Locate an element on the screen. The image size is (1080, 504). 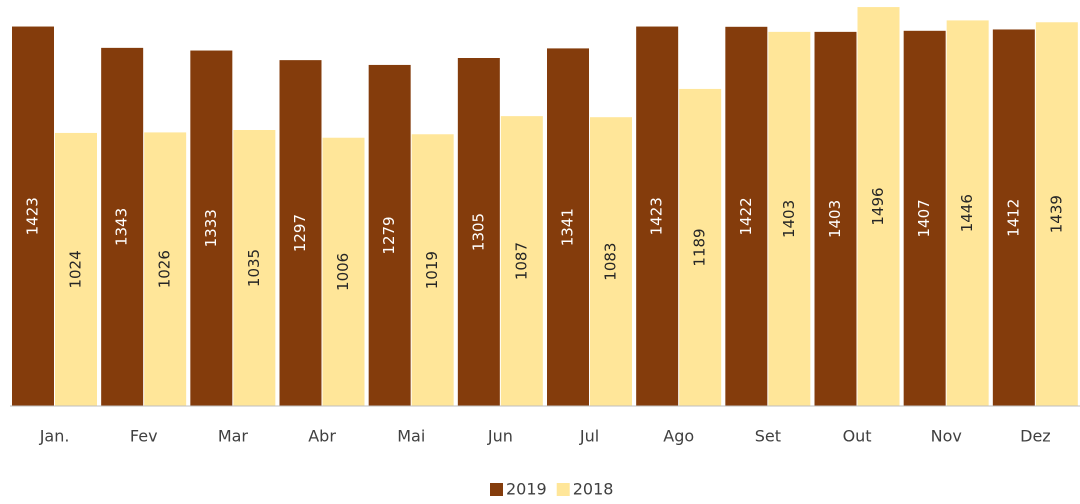
data-label: 1343 is located at coordinates (122, 227).